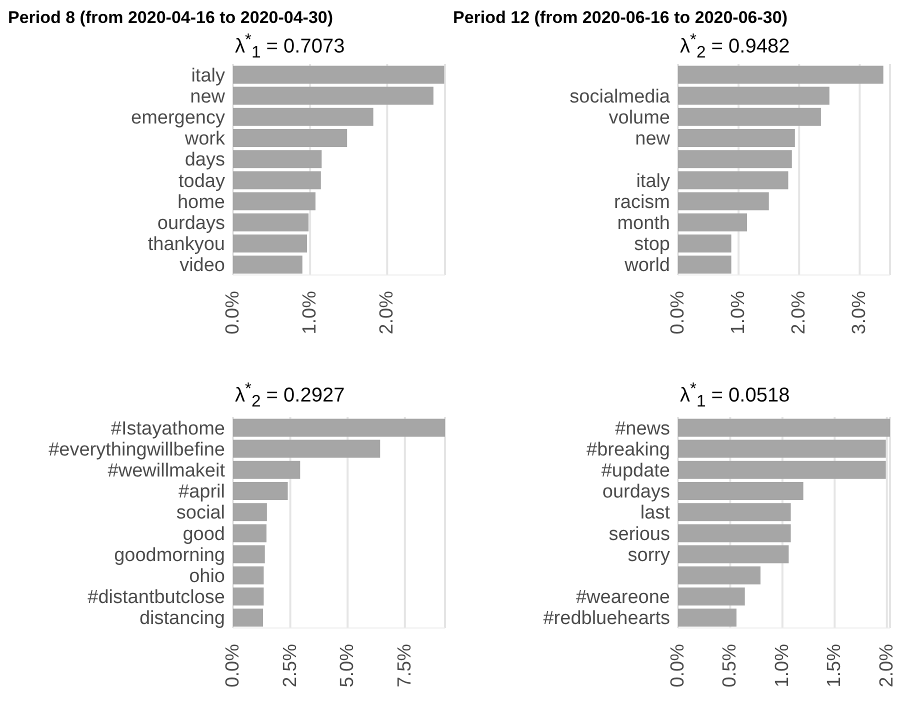  Describe the element at coordinates (201, 202) in the screenshot. I see `y-tick-label: home` at that location.